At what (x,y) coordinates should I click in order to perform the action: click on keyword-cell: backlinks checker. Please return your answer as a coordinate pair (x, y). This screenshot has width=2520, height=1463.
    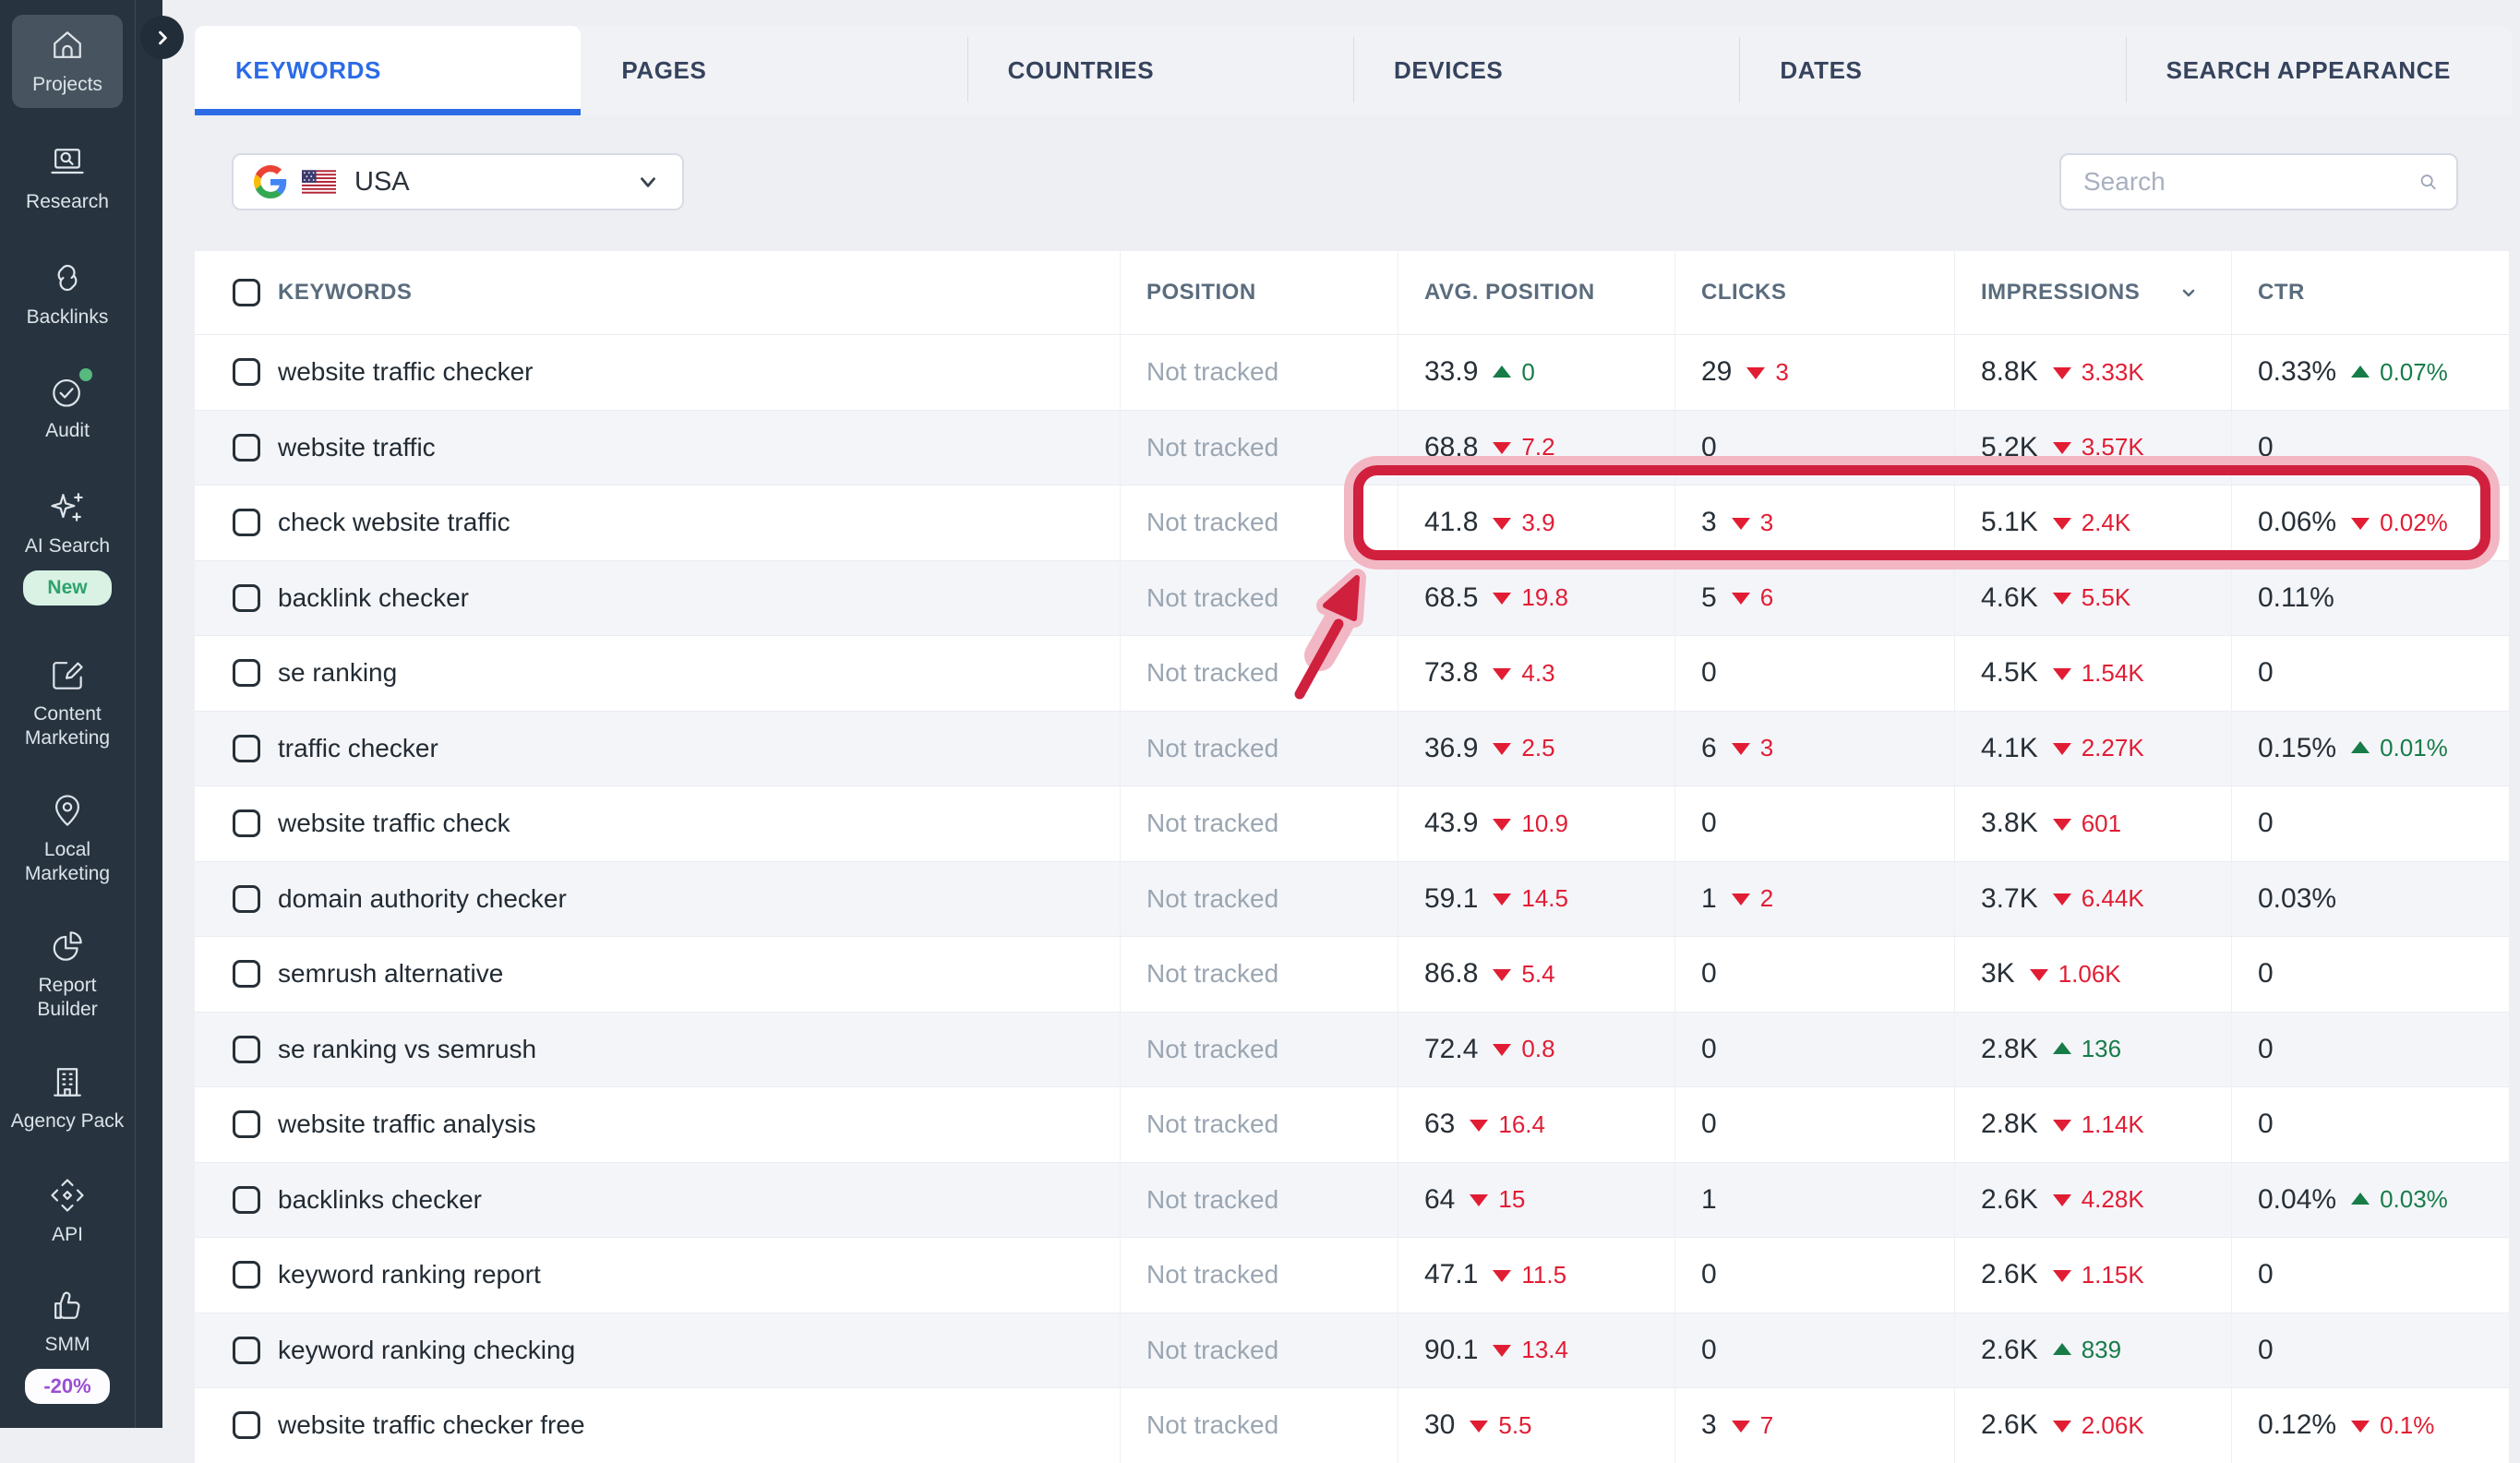
    Looking at the image, I should click on (657, 1200).